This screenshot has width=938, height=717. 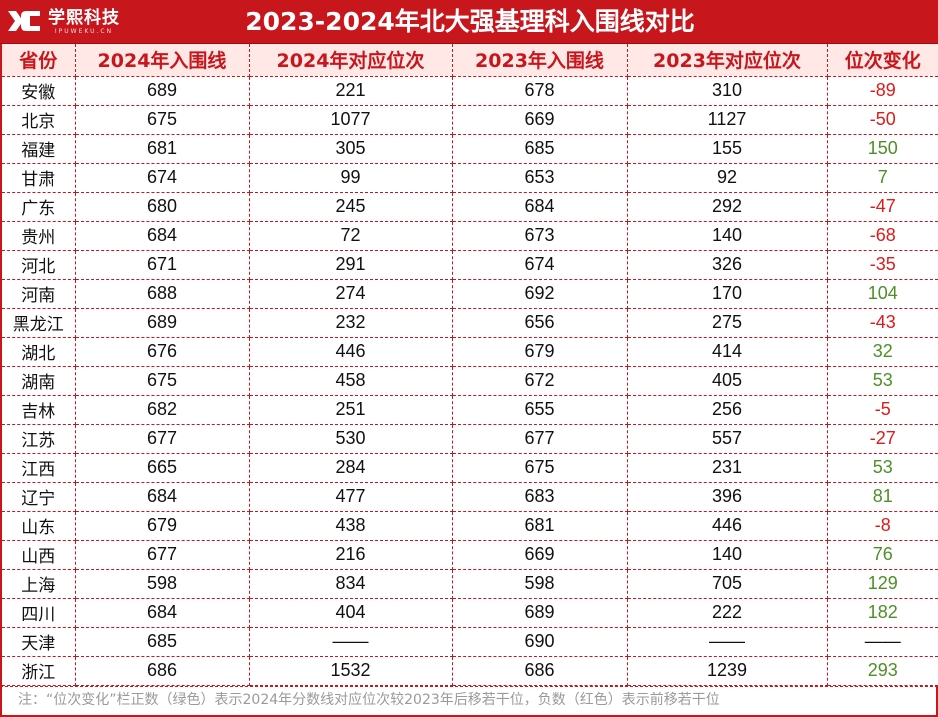 I want to click on cell-rank-change: 53, so click(x=882, y=380).